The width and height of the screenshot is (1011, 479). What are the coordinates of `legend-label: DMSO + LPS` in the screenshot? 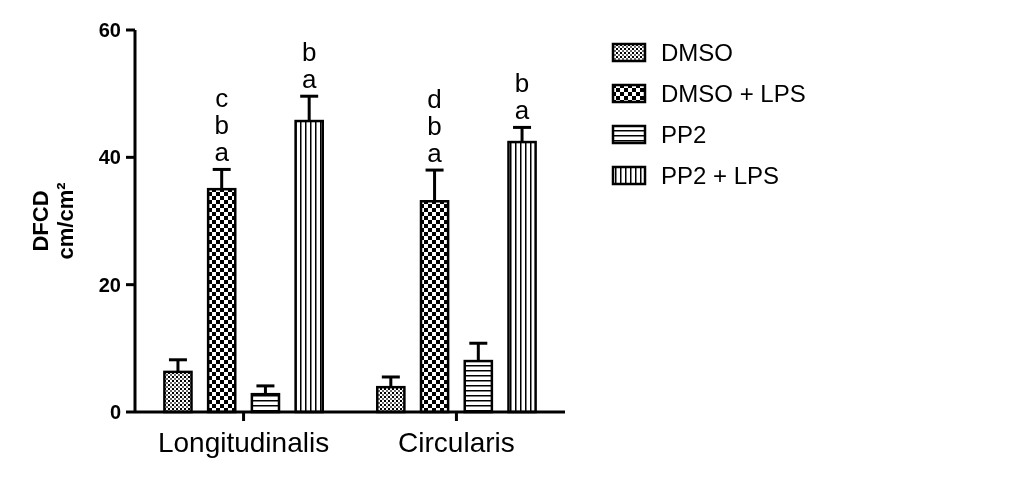 It's located at (733, 94).